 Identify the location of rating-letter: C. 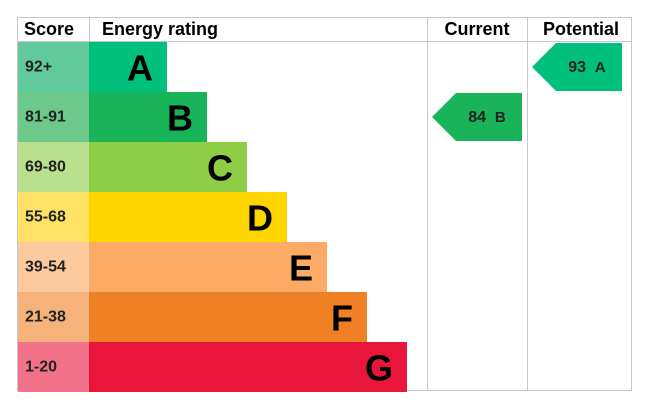
(220, 168).